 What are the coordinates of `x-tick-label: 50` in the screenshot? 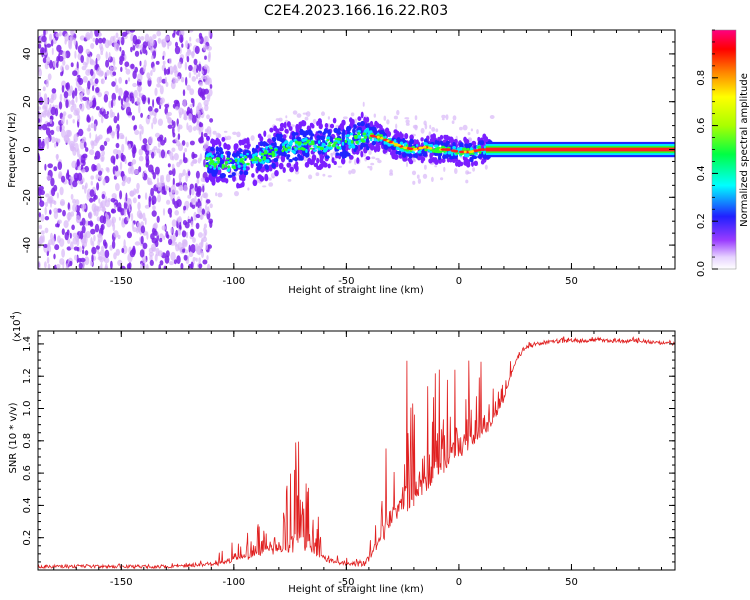 It's located at (571, 582).